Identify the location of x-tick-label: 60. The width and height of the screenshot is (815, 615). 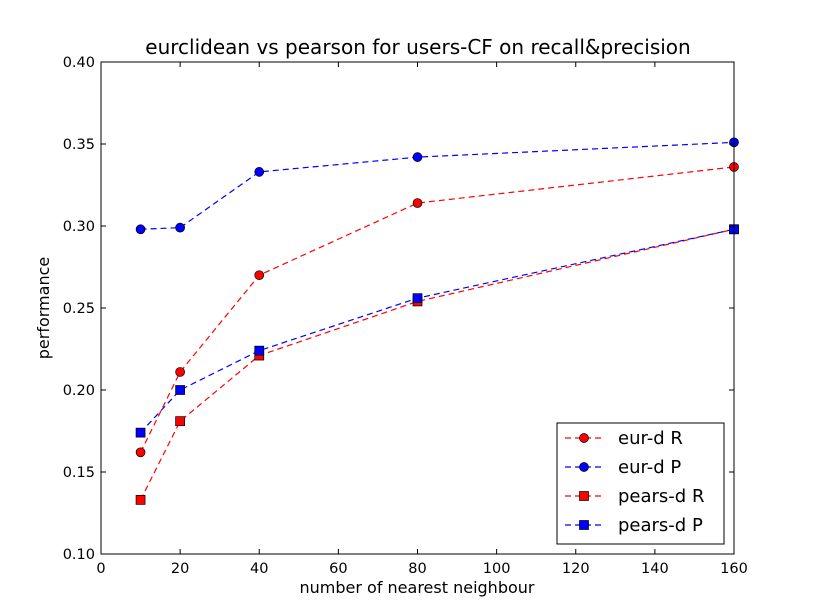
(338, 569).